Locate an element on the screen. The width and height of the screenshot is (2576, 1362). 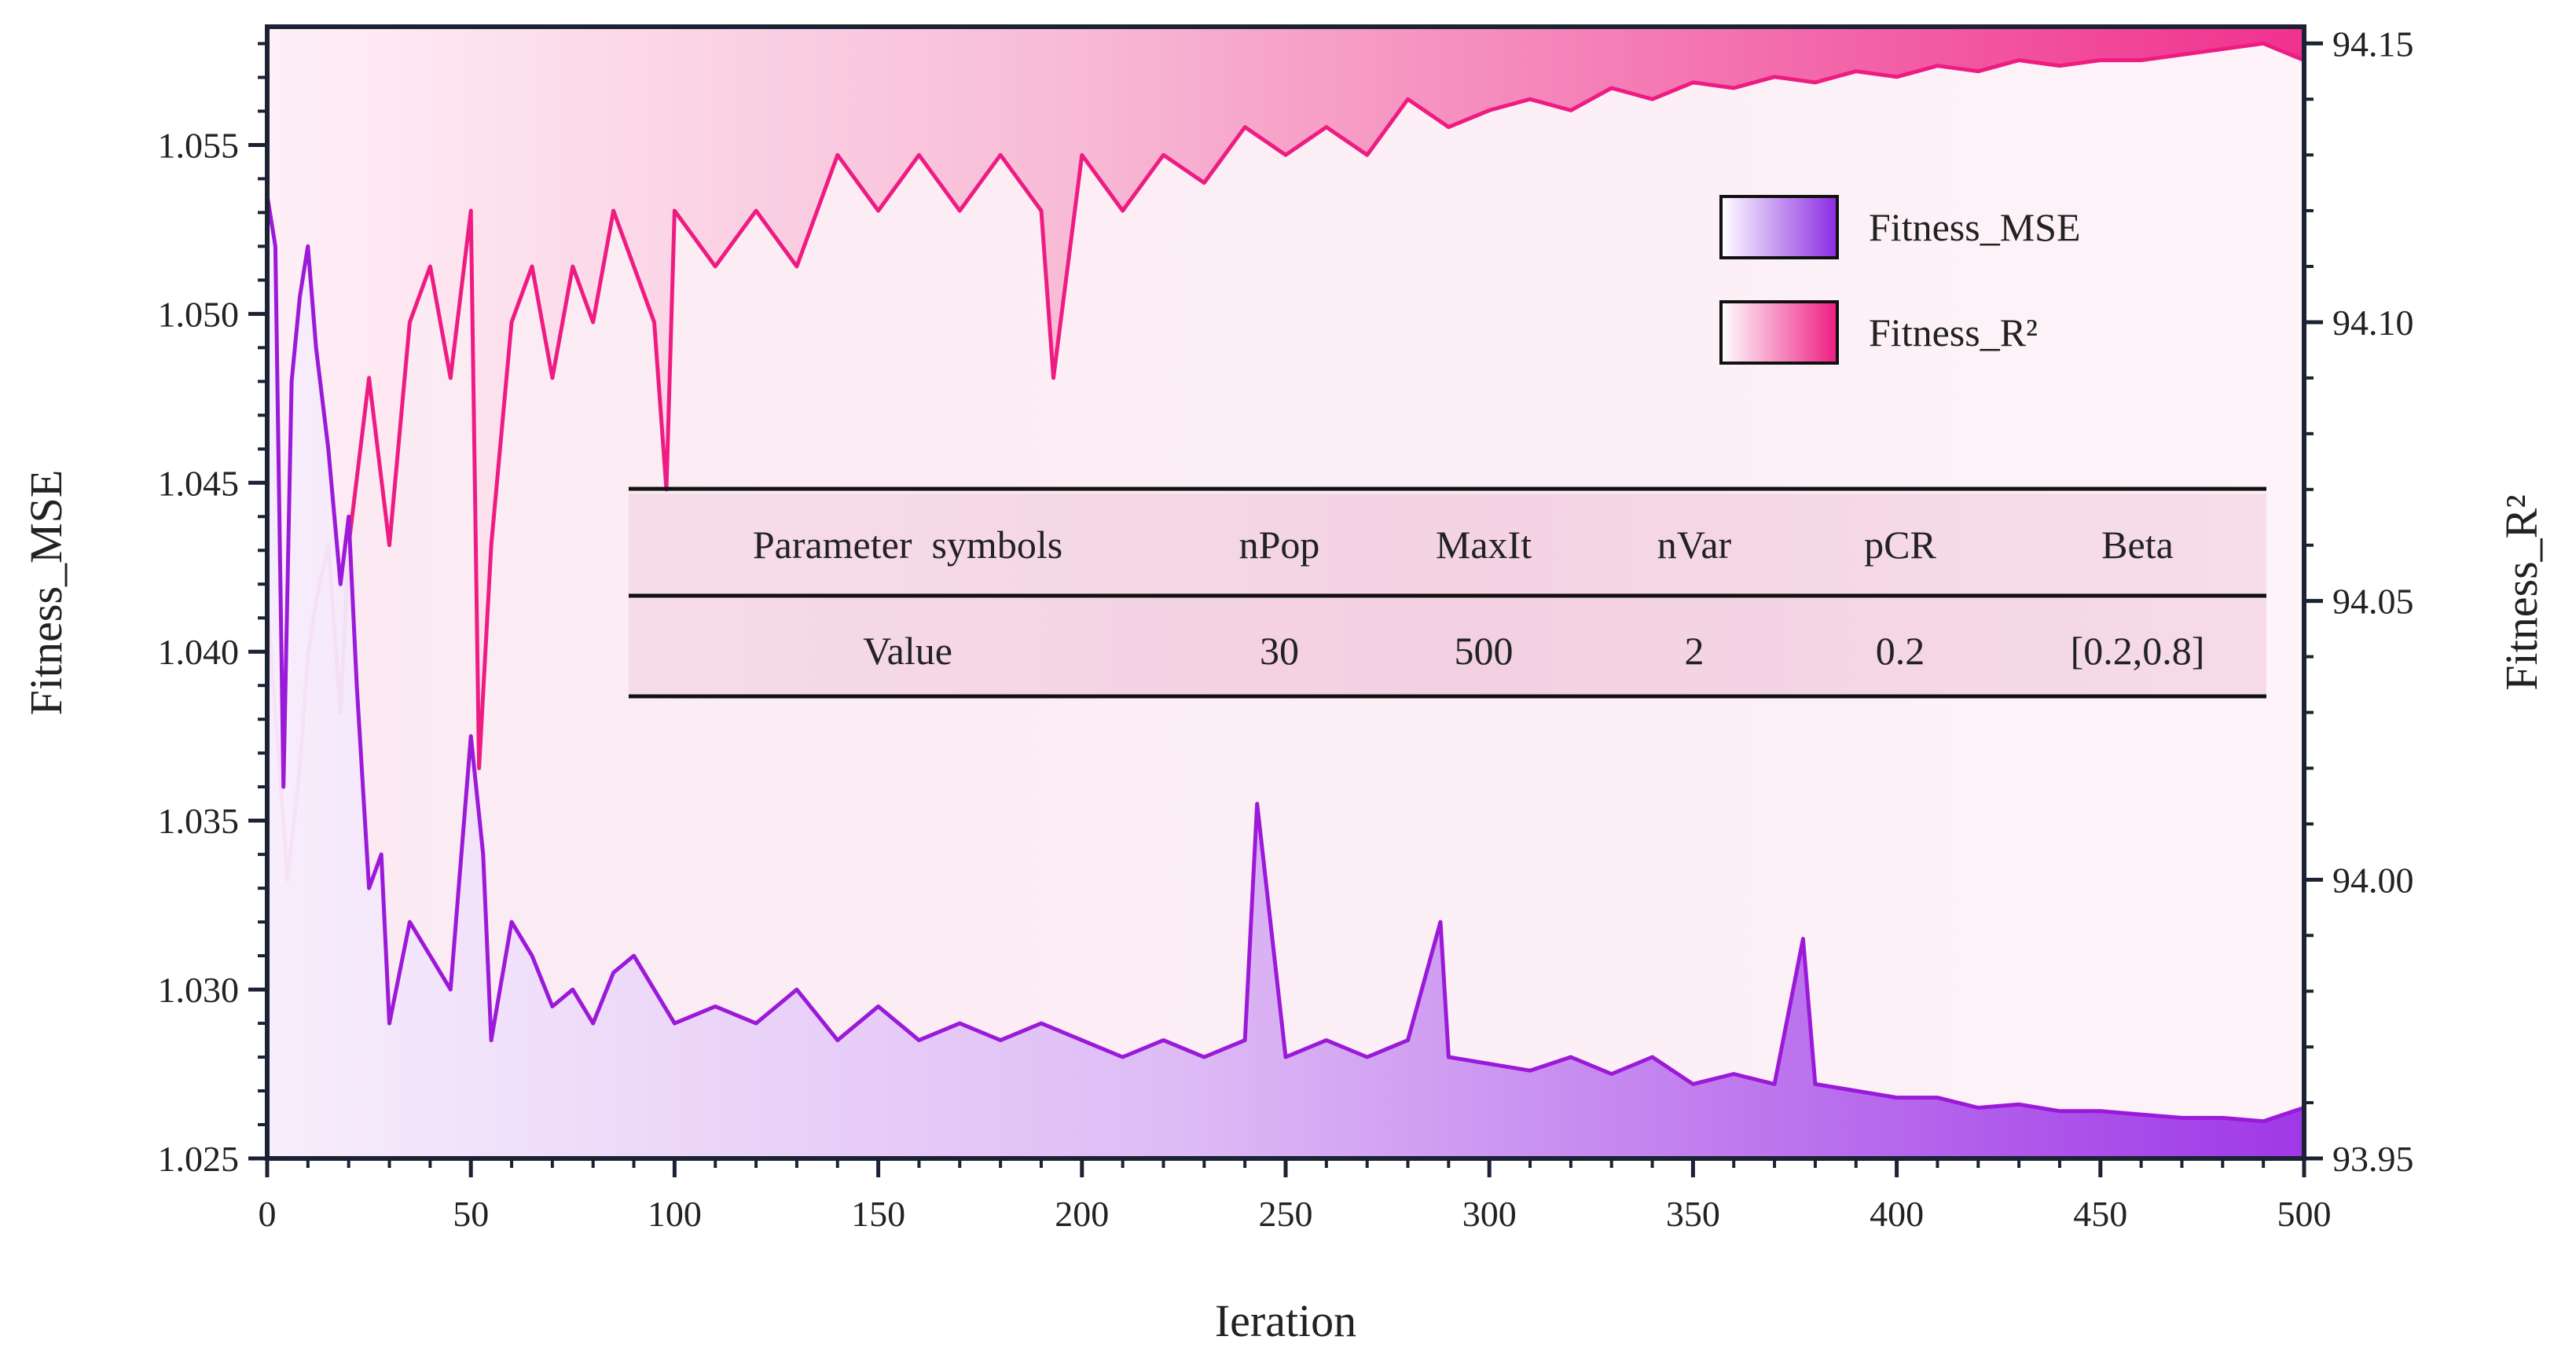
right-tick-label: 94.05 is located at coordinates (2373, 602).